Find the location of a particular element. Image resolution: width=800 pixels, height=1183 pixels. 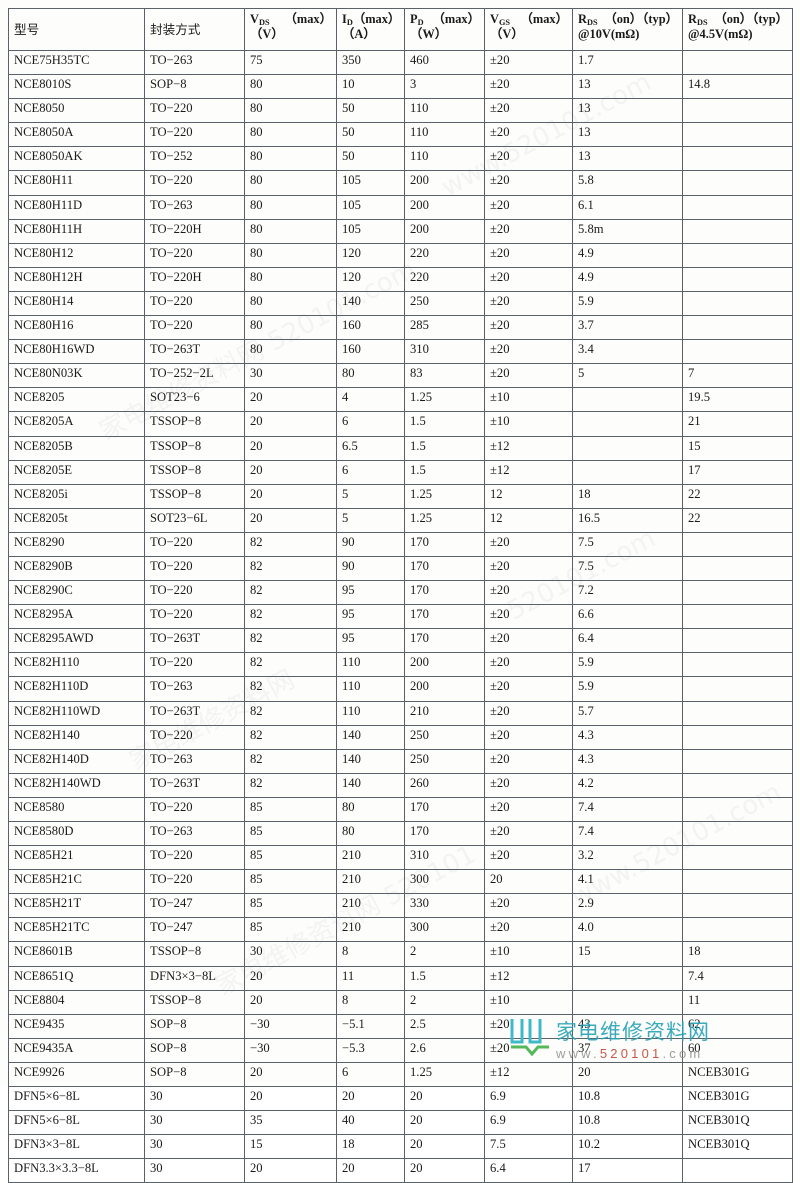

cell-model: NCE8205E is located at coordinates (76, 472).